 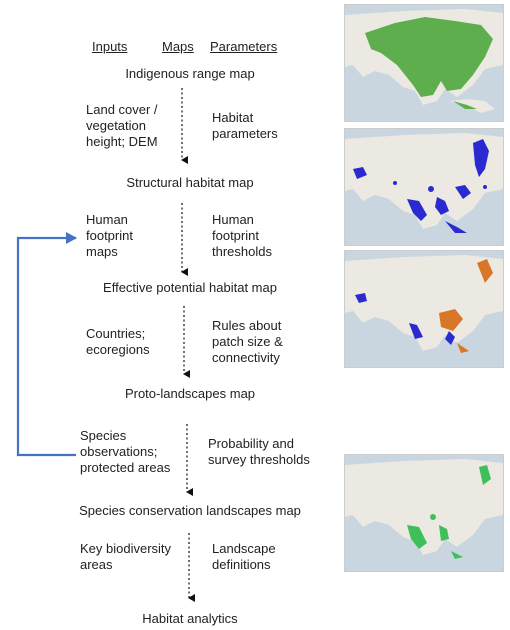 I want to click on stage-species-landscapes: Species conservation landscapes map, so click(x=190, y=510).